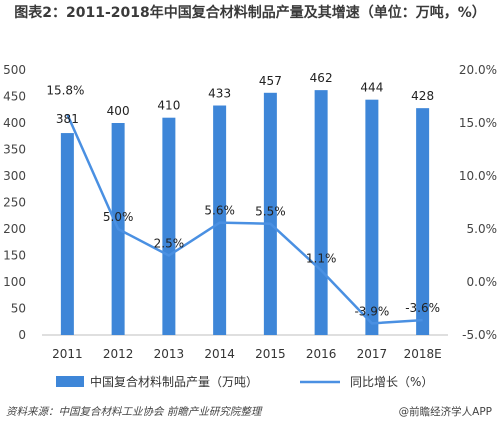 This screenshot has width=500, height=430. What do you see at coordinates (422, 96) in the screenshot?
I see `bar-value-label: 428` at bounding box center [422, 96].